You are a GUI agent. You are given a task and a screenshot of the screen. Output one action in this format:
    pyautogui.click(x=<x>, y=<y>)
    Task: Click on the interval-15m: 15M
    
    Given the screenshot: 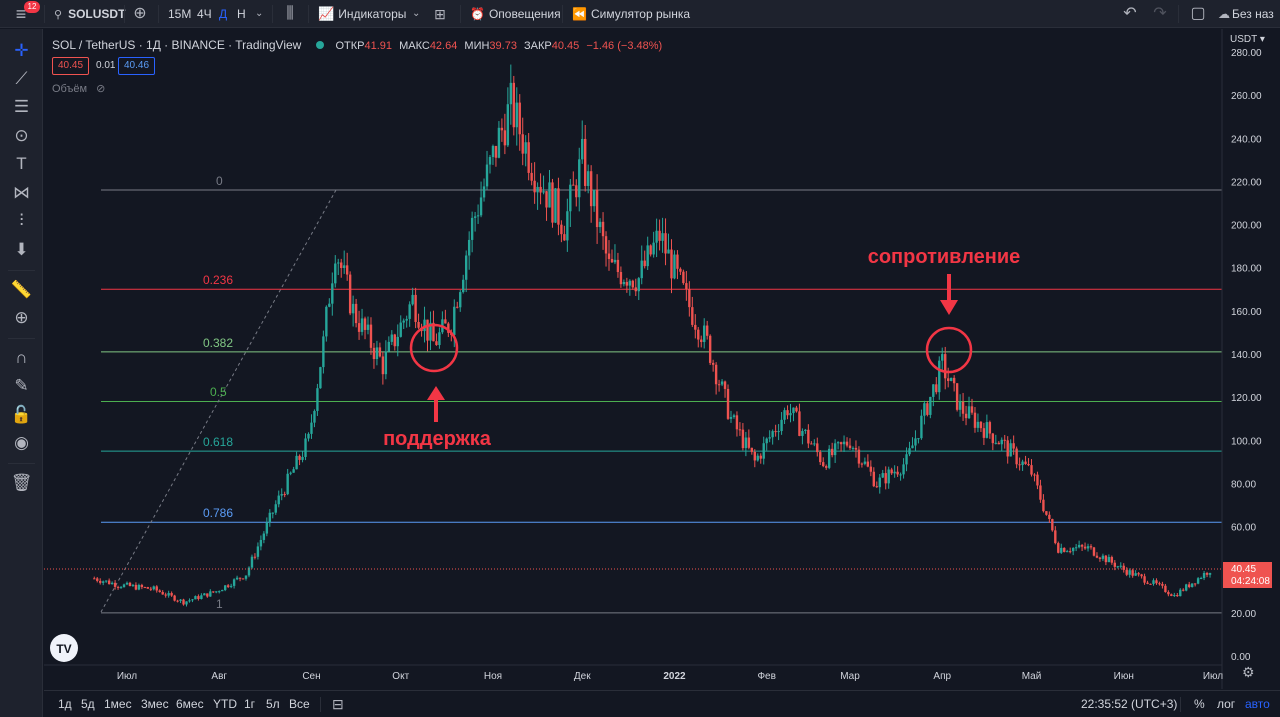 What is the action you would take?
    pyautogui.click(x=180, y=14)
    